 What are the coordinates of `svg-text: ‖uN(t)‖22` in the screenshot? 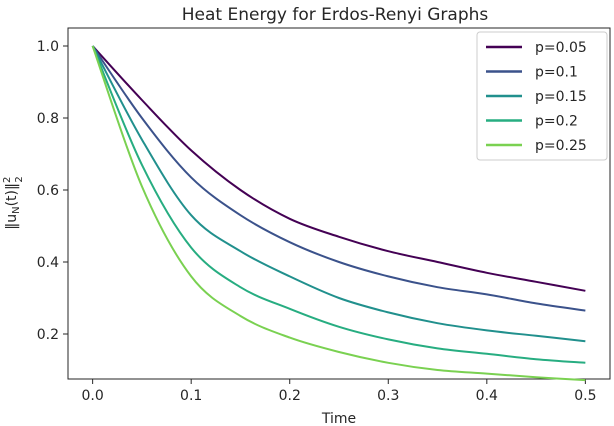 It's located at (13, 203).